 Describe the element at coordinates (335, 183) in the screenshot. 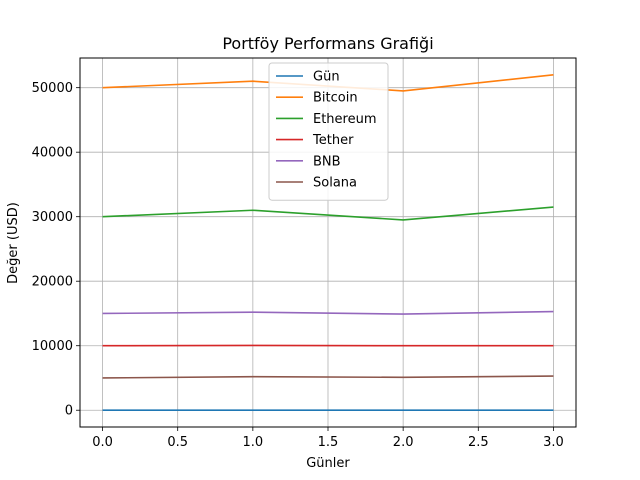

I see `legend-label: Solana` at that location.